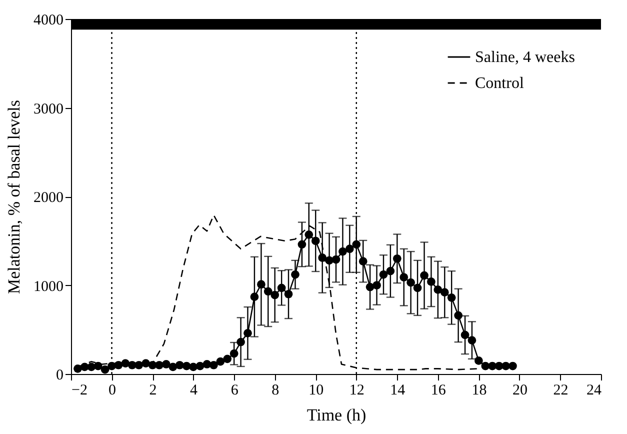 The width and height of the screenshot is (627, 434). Describe the element at coordinates (14, 197) in the screenshot. I see `y-axis-title: Melatonin, % of basal levels` at that location.